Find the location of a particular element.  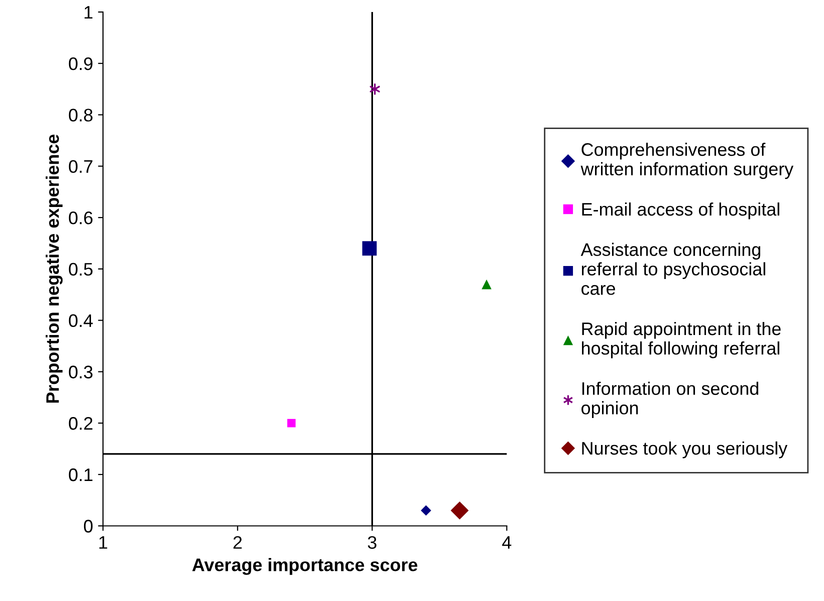

y-tick-label: 0.7 is located at coordinates (80, 166).